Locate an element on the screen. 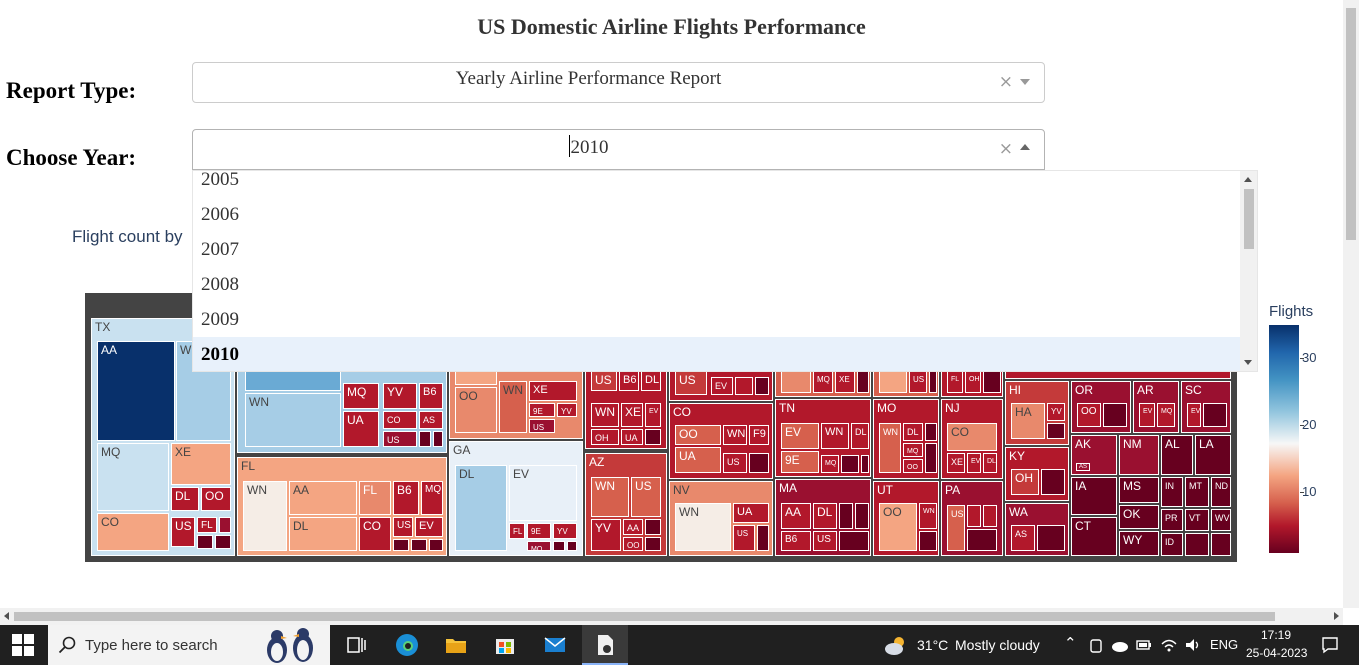 The width and height of the screenshot is (1359, 665). carrier-tile: AA is located at coordinates (796, 516).